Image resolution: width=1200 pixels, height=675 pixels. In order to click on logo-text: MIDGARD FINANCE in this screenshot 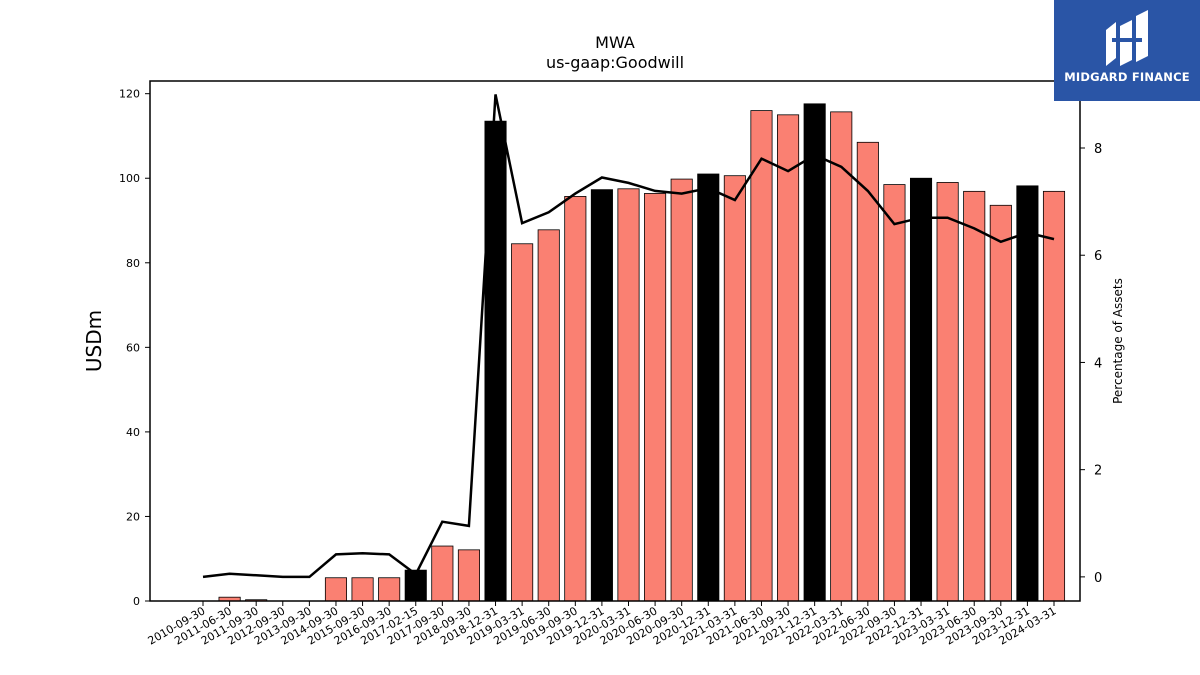, I will do `click(1127, 77)`.